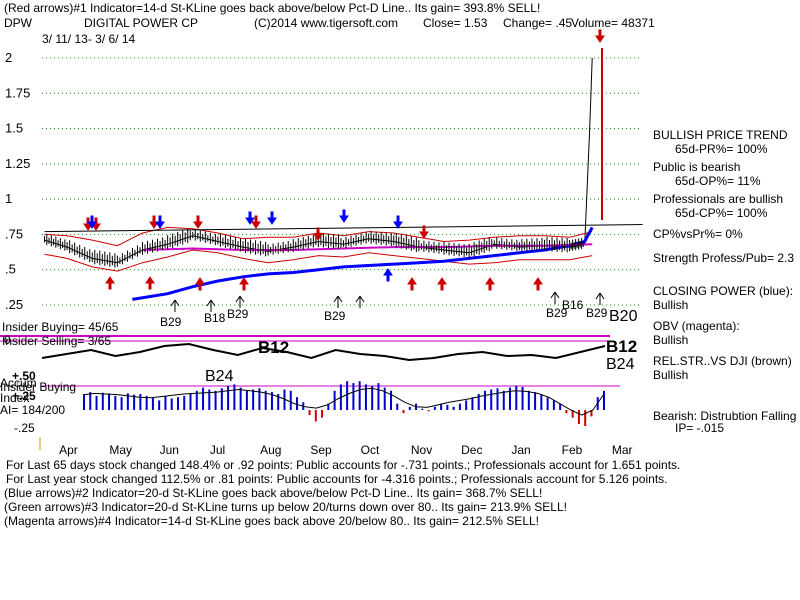 Image resolution: width=800 pixels, height=600 pixels. What do you see at coordinates (33, 410) in the screenshot?
I see `ai-value: AI= 184/200` at bounding box center [33, 410].